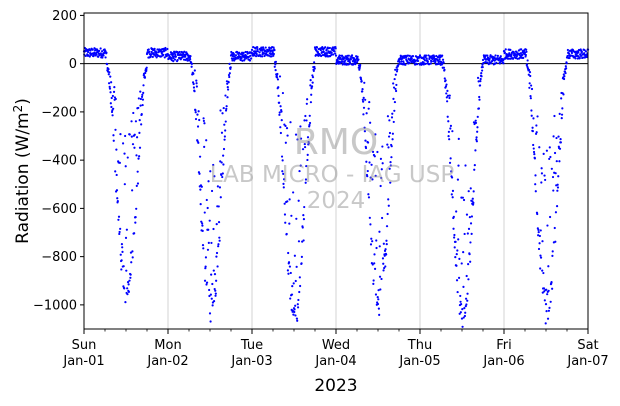  Describe the element at coordinates (251, 361) in the screenshot. I see `x-tick-label-date-2: Jan-03` at that location.